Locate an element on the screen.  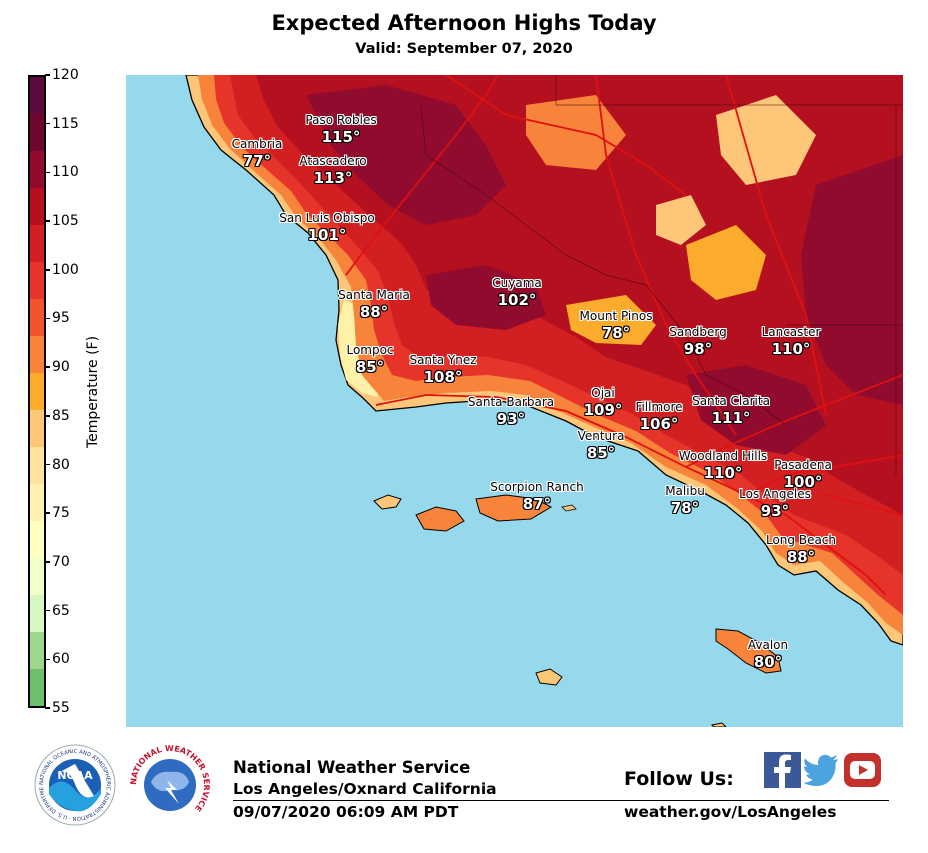
facebook-icon is located at coordinates (782, 770).